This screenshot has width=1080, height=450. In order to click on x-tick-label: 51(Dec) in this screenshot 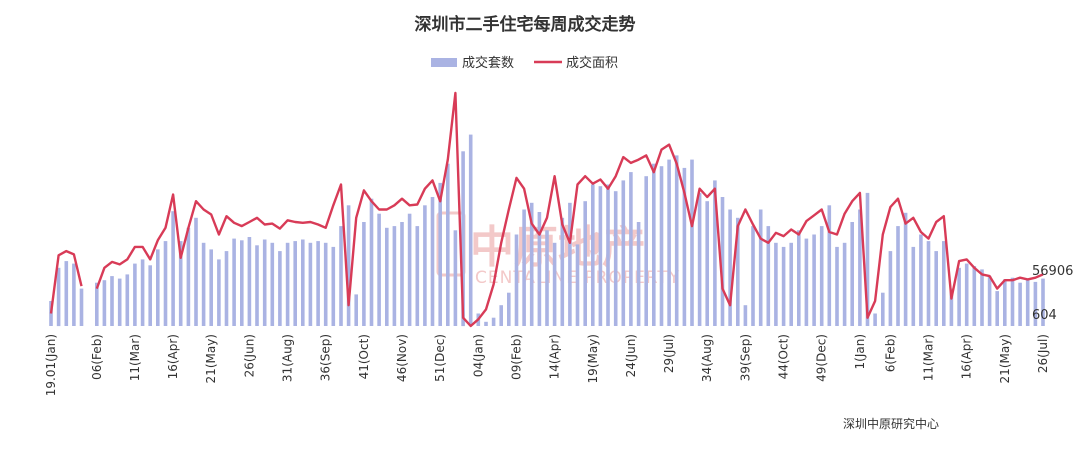, I will do `click(440, 358)`.